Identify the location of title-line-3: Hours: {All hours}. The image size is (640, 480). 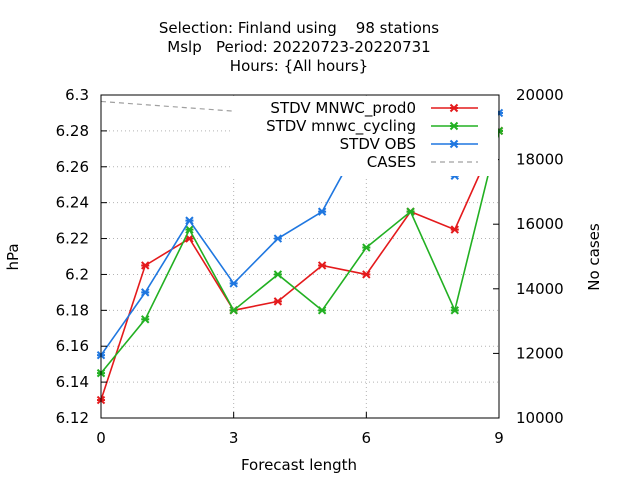
(299, 66).